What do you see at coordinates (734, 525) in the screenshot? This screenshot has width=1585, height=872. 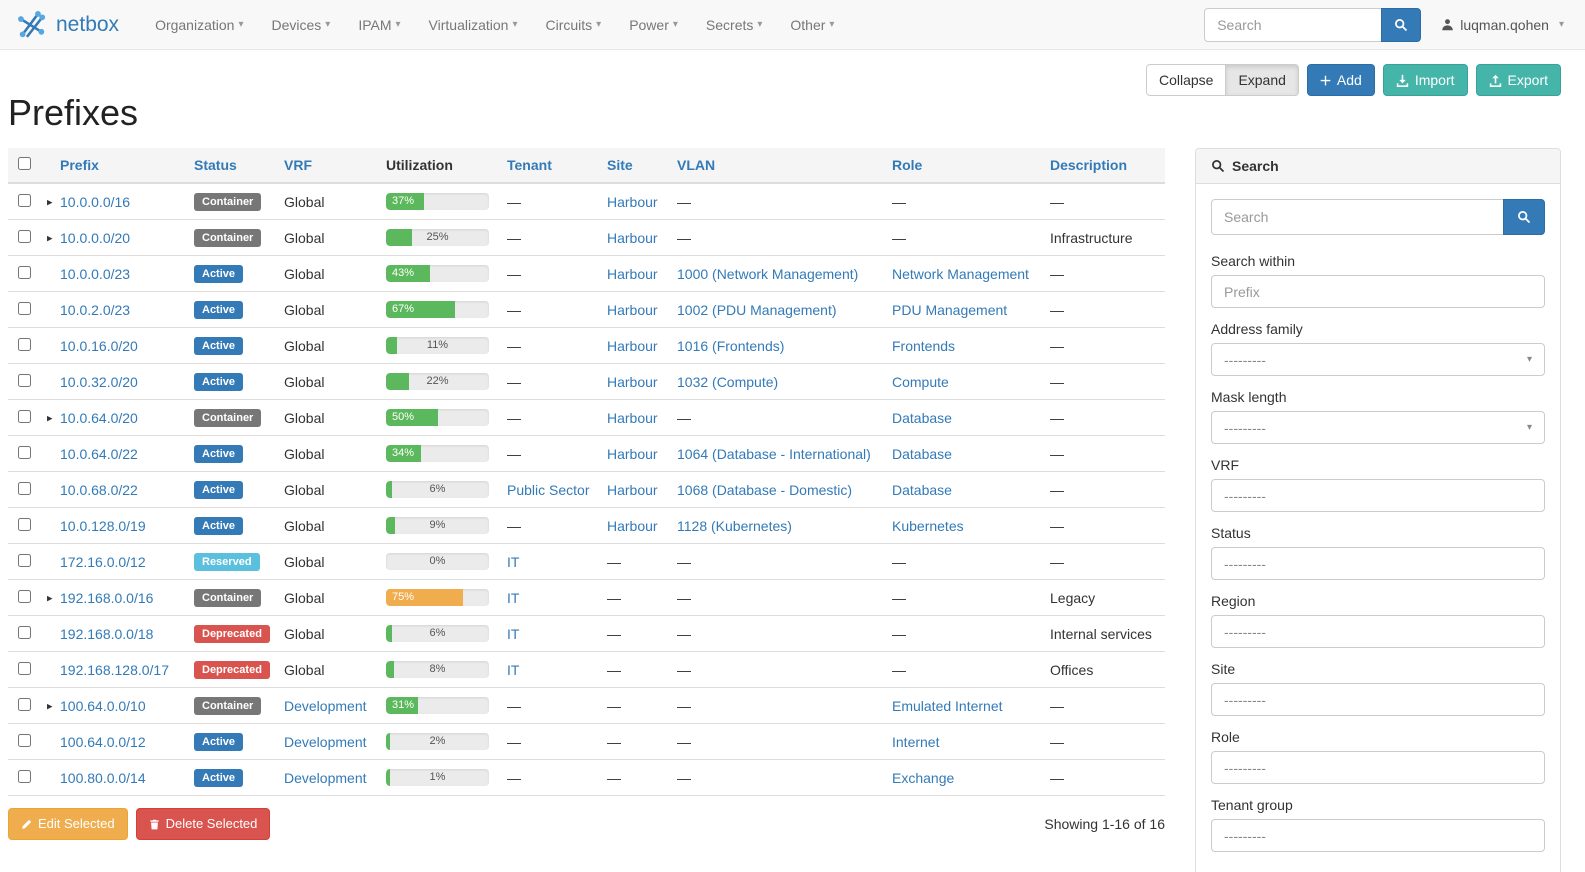 I see `vlan-link: 1128 (Kubernetes)` at bounding box center [734, 525].